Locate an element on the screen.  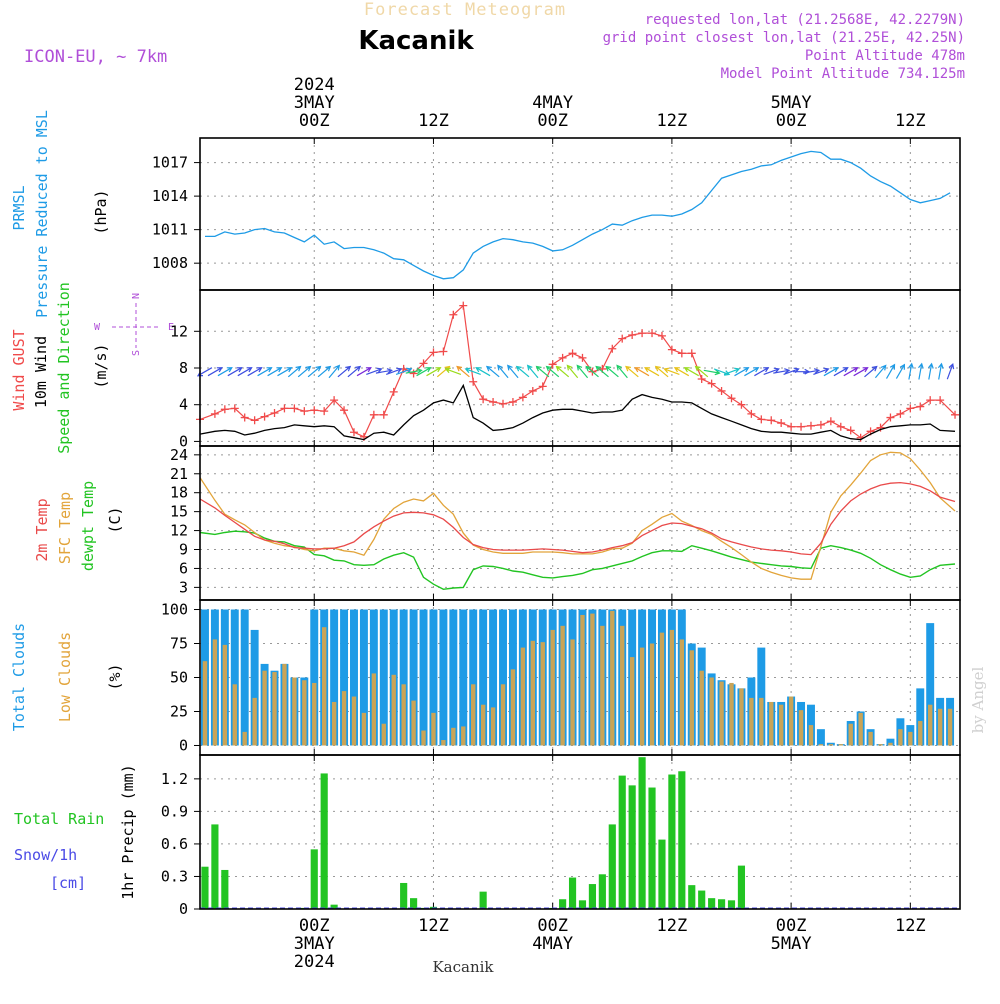
pressure-unit: (hPa) is located at coordinates (101, 211).